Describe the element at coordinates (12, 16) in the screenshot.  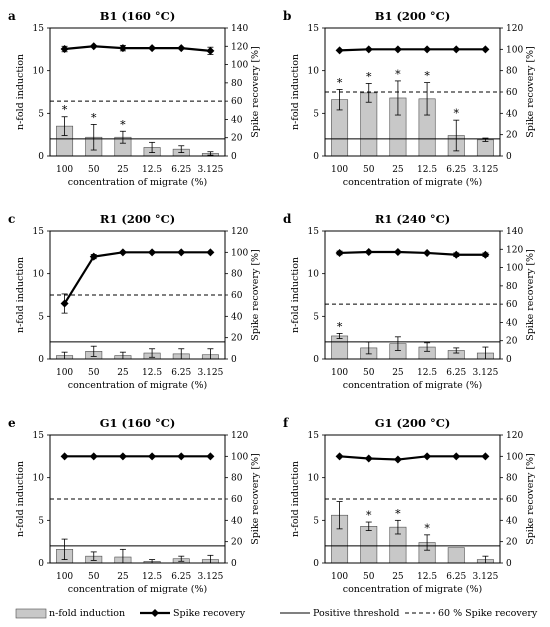
I see `panel-letter: a` at that location.